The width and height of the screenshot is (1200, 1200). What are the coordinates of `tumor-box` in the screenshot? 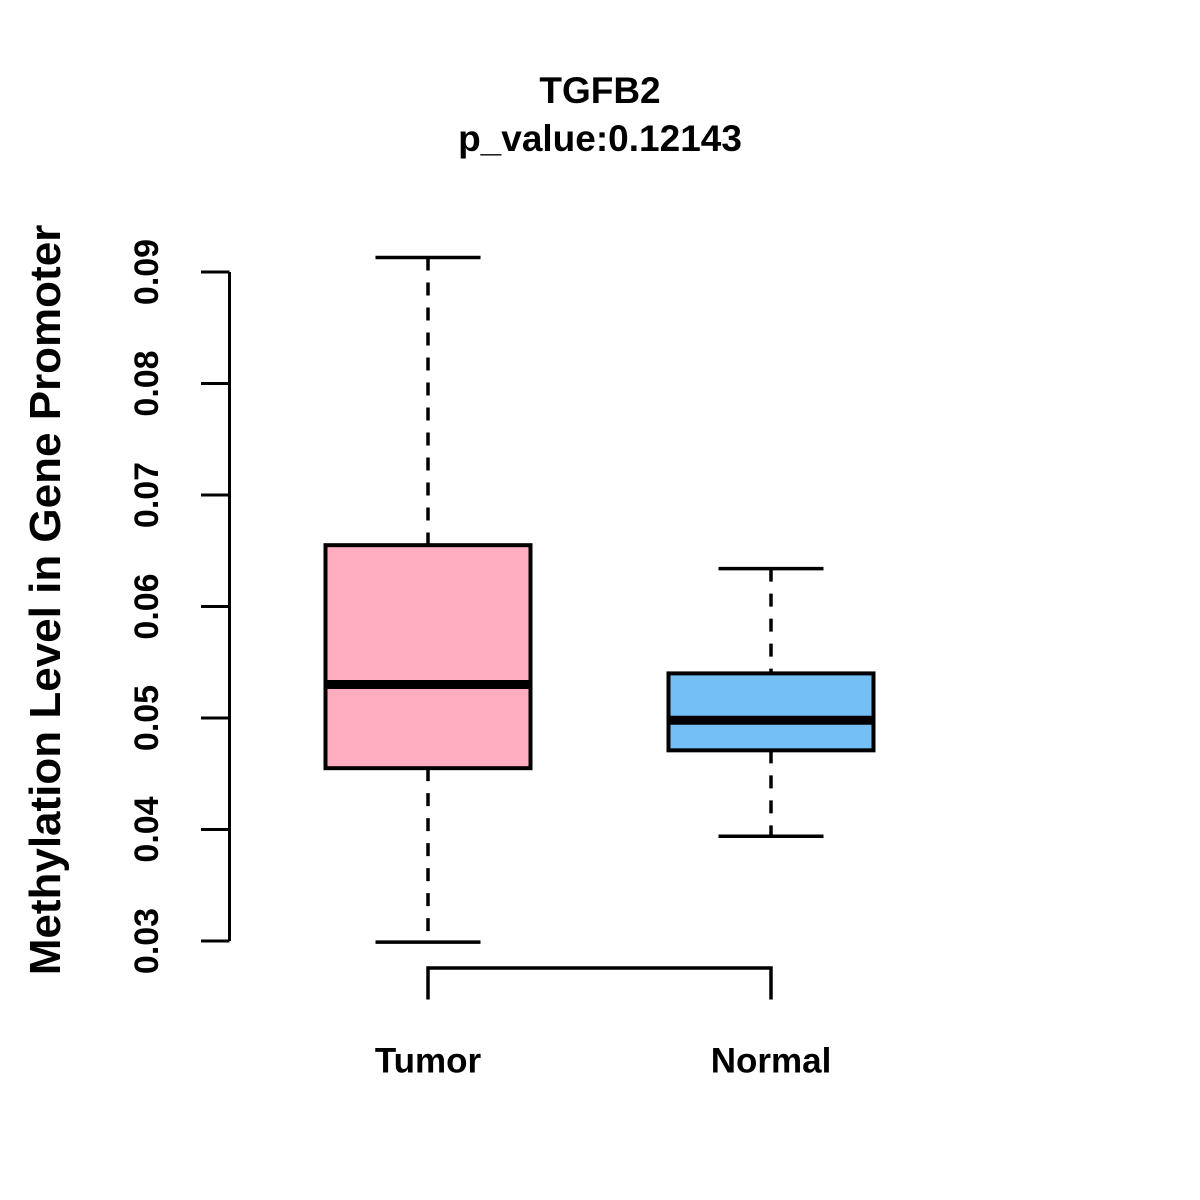 It's located at (428, 657).